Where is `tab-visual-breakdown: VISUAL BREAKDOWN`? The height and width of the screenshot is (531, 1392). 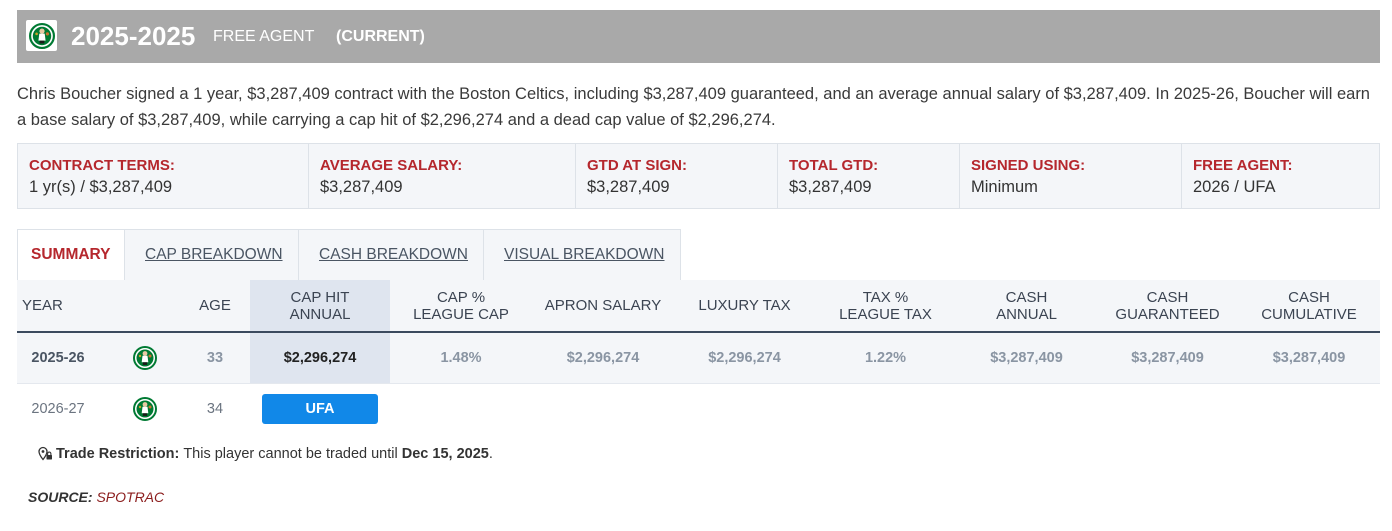 tab-visual-breakdown: VISUAL BREAKDOWN is located at coordinates (584, 254).